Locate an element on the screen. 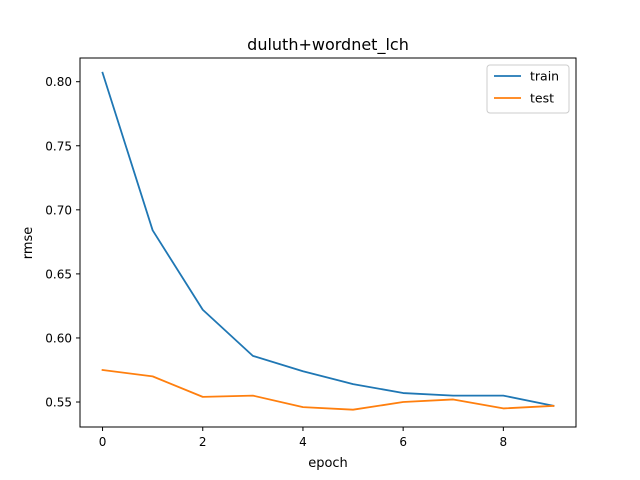 Image resolution: width=640 pixels, height=480 pixels. y-tick-label: 0.80 is located at coordinates (58, 82).